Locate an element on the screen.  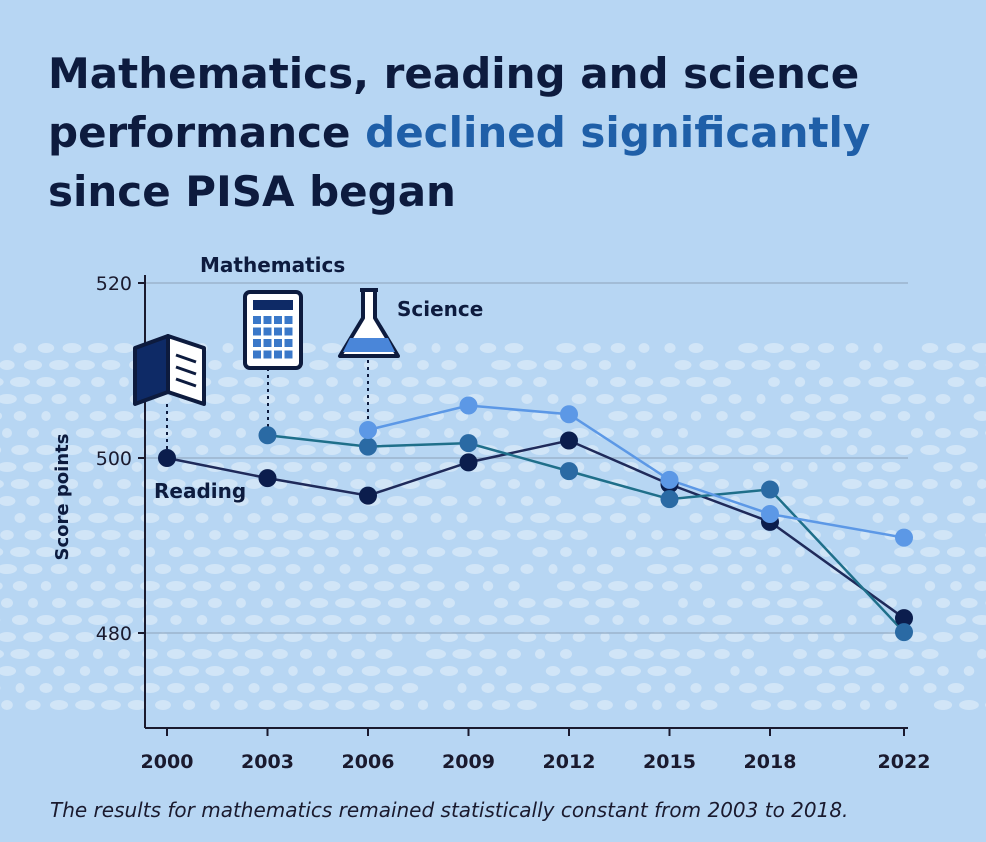
data-point-reading is located at coordinates (368, 495).